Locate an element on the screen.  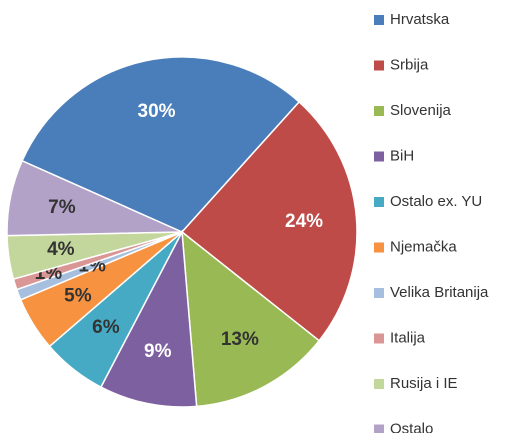
slice-label: 9% is located at coordinates (158, 351).